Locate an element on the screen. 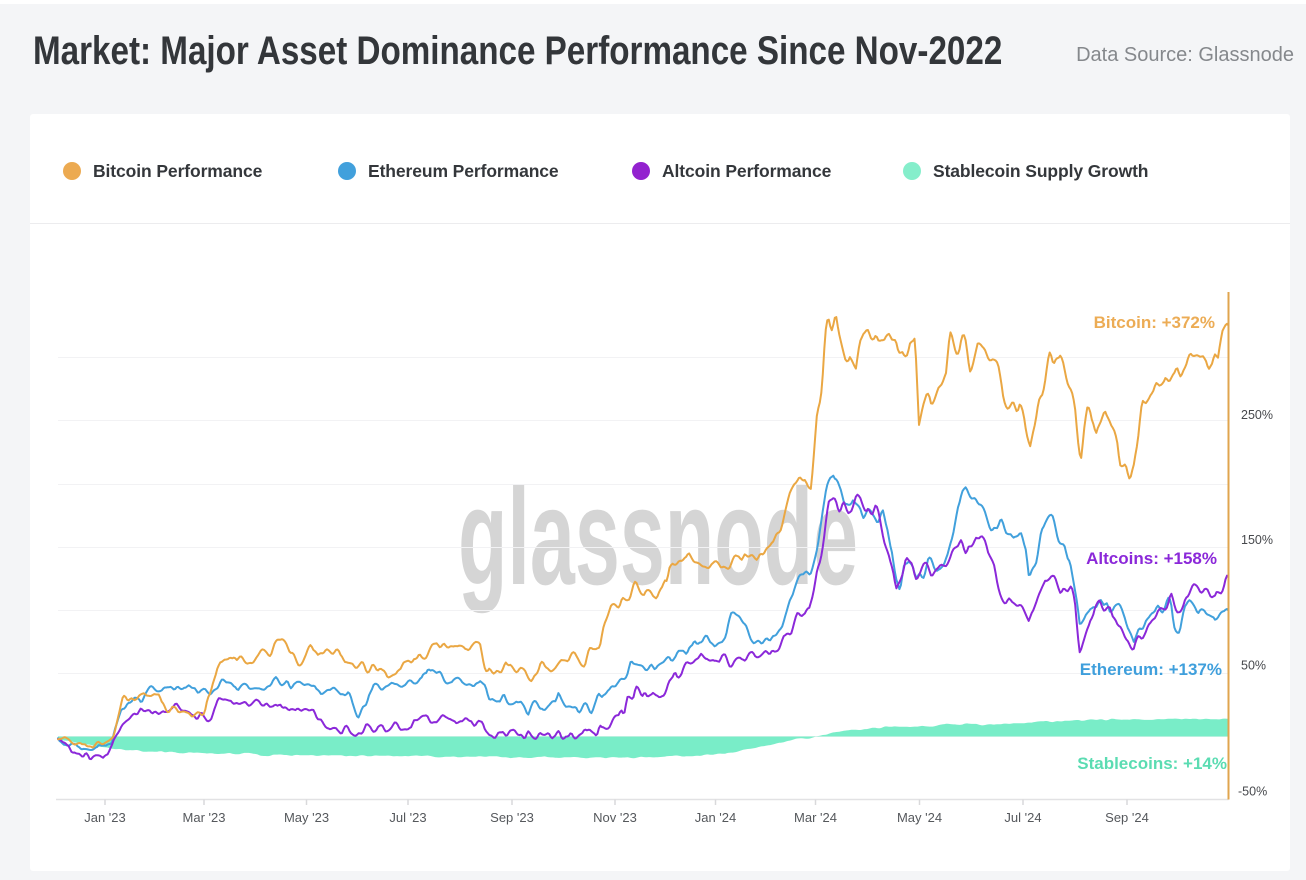  svg-text: Bitcoin: +372% is located at coordinates (1154, 322).